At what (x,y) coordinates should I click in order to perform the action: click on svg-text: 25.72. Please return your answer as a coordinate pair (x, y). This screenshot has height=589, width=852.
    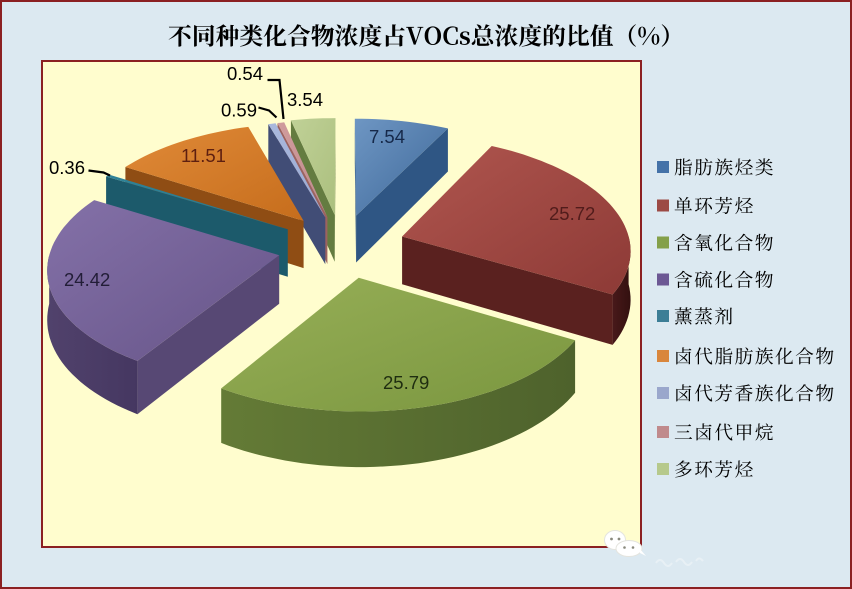
    Looking at the image, I should click on (572, 213).